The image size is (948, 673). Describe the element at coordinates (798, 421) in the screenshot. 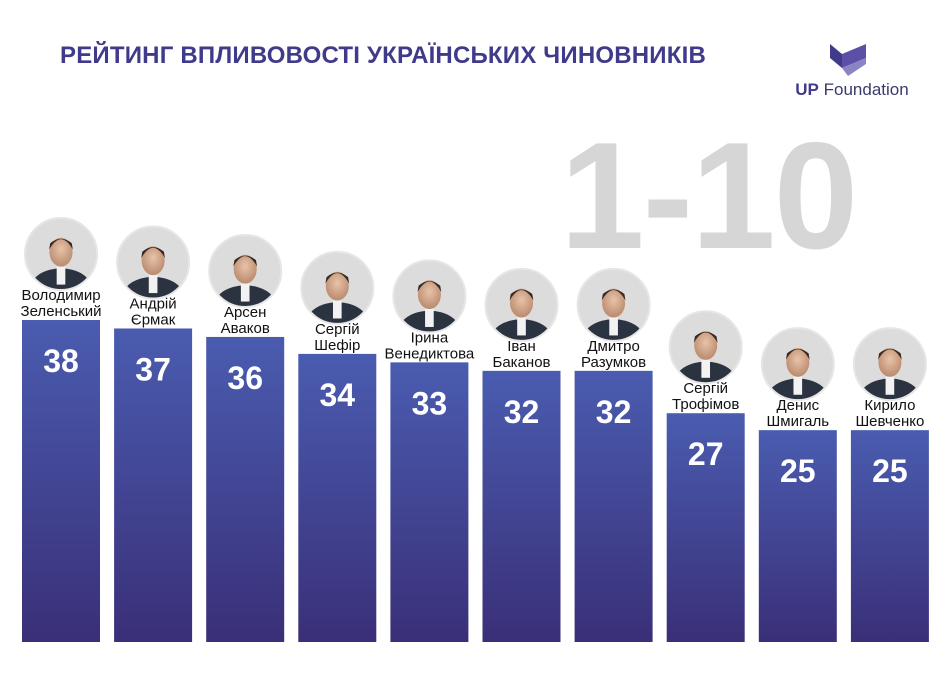

I see `bar-name-last: Шмигаль` at that location.